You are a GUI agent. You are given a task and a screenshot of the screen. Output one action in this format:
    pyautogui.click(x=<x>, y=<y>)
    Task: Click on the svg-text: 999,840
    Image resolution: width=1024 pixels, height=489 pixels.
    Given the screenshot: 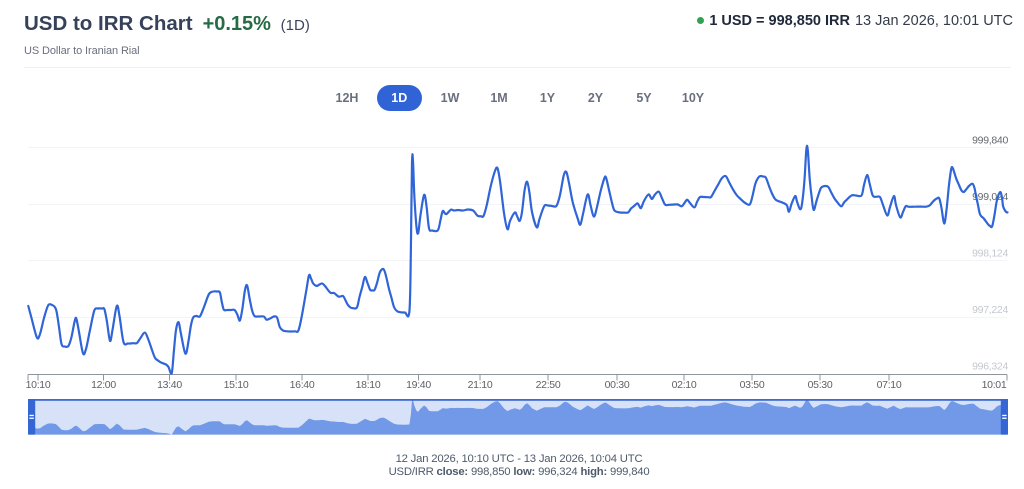 What is the action you would take?
    pyautogui.click(x=990, y=141)
    